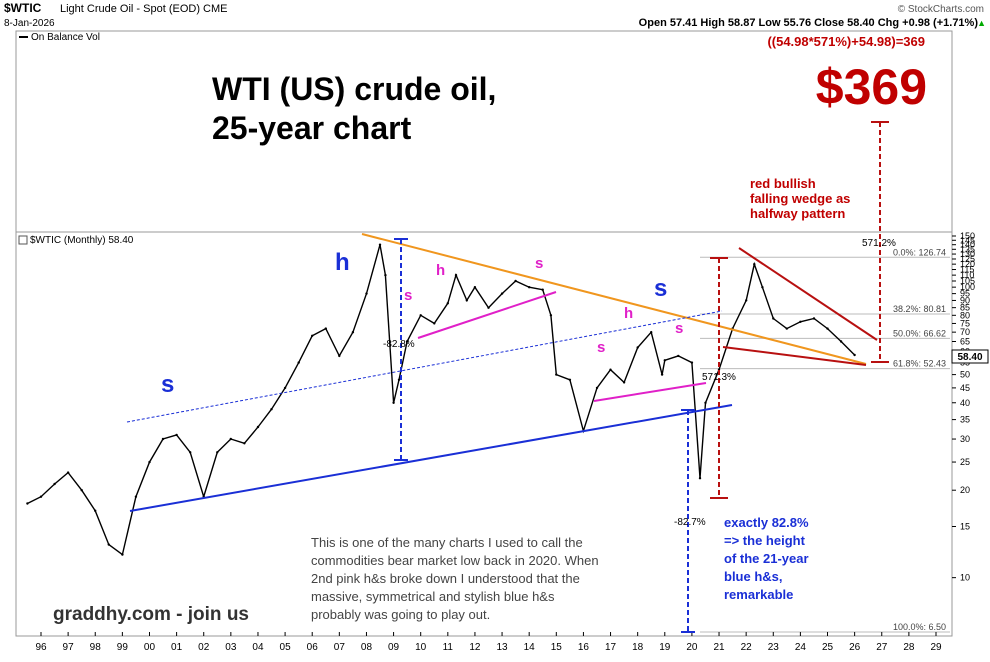 The height and width of the screenshot is (662, 990). Describe the element at coordinates (123, 647) in the screenshot. I see `x-tick-label-3: 99` at that location.